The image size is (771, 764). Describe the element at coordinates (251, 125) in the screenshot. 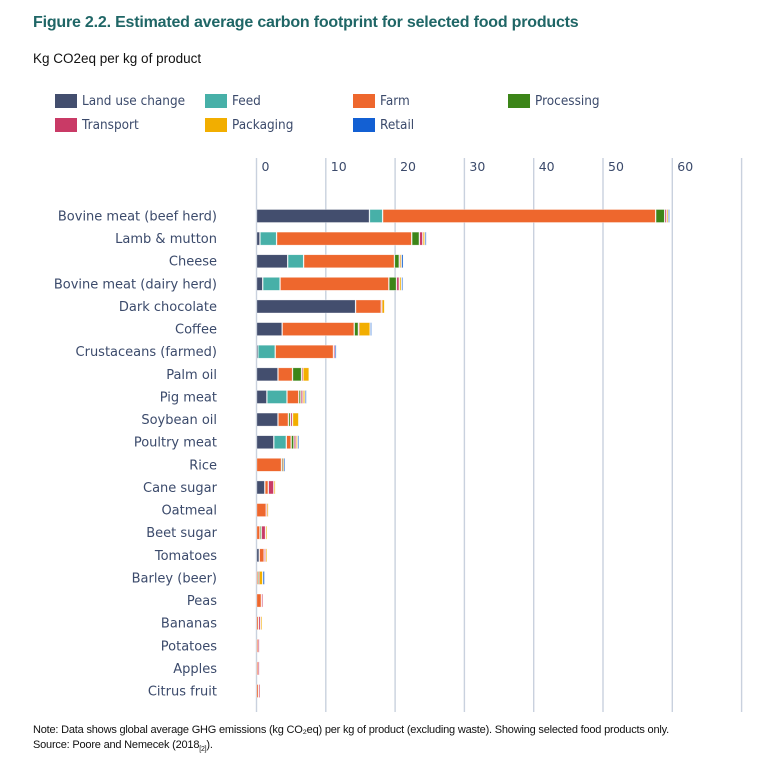

I see `legend-item-packaging: Packaging` at that location.